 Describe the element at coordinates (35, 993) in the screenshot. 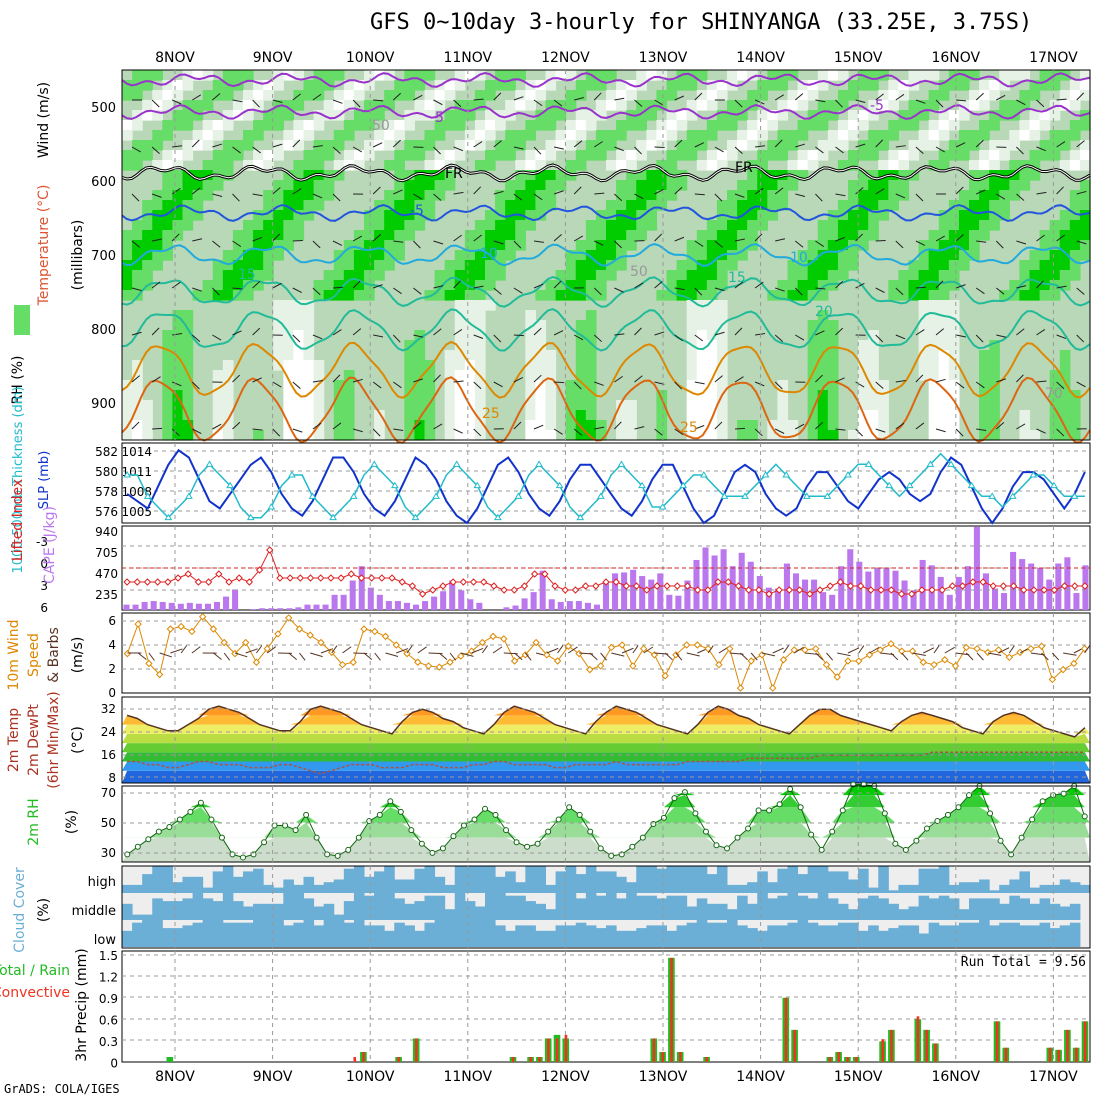

I see `precip-label-b: Convective` at that location.